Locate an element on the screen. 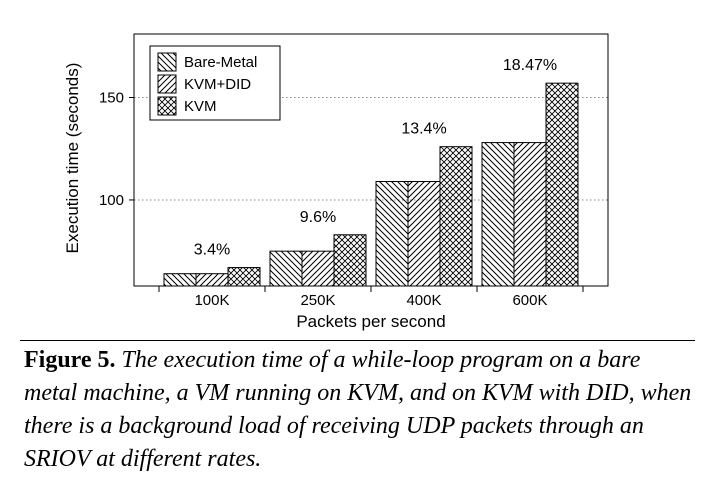 The height and width of the screenshot is (483, 717). legend-swatch-bare-metal is located at coordinates (167, 62).